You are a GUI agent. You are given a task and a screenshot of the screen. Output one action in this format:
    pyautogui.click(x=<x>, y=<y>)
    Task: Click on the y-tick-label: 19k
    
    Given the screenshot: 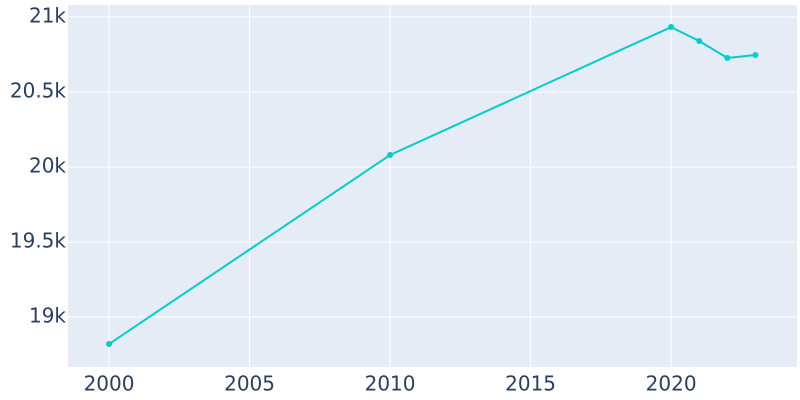 What is the action you would take?
    pyautogui.click(x=47, y=316)
    